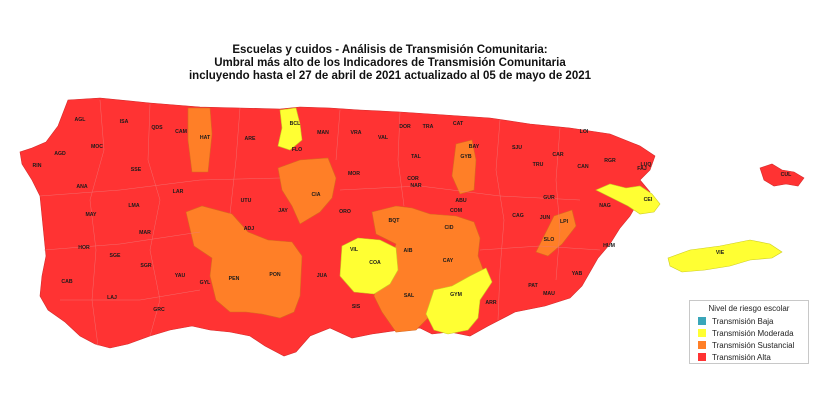 This screenshot has width=829, height=406. Describe the element at coordinates (354, 174) in the screenshot. I see `municipio-label-mor: MOR` at that location.